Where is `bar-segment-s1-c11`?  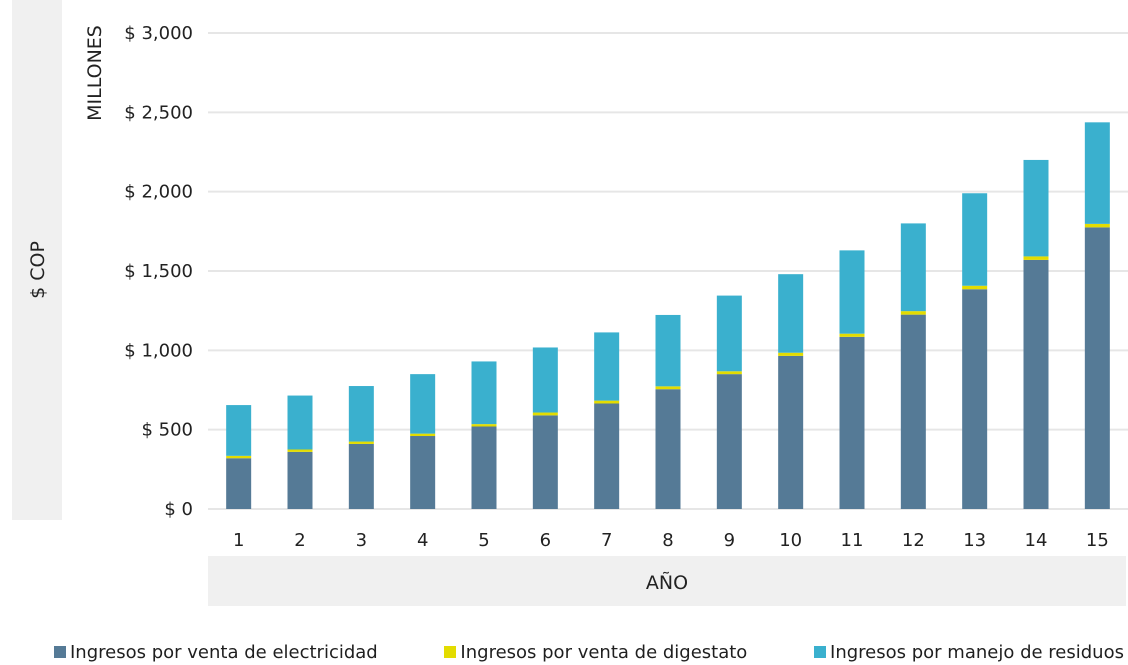
bar-segment-s1-c11 is located at coordinates (852, 335).